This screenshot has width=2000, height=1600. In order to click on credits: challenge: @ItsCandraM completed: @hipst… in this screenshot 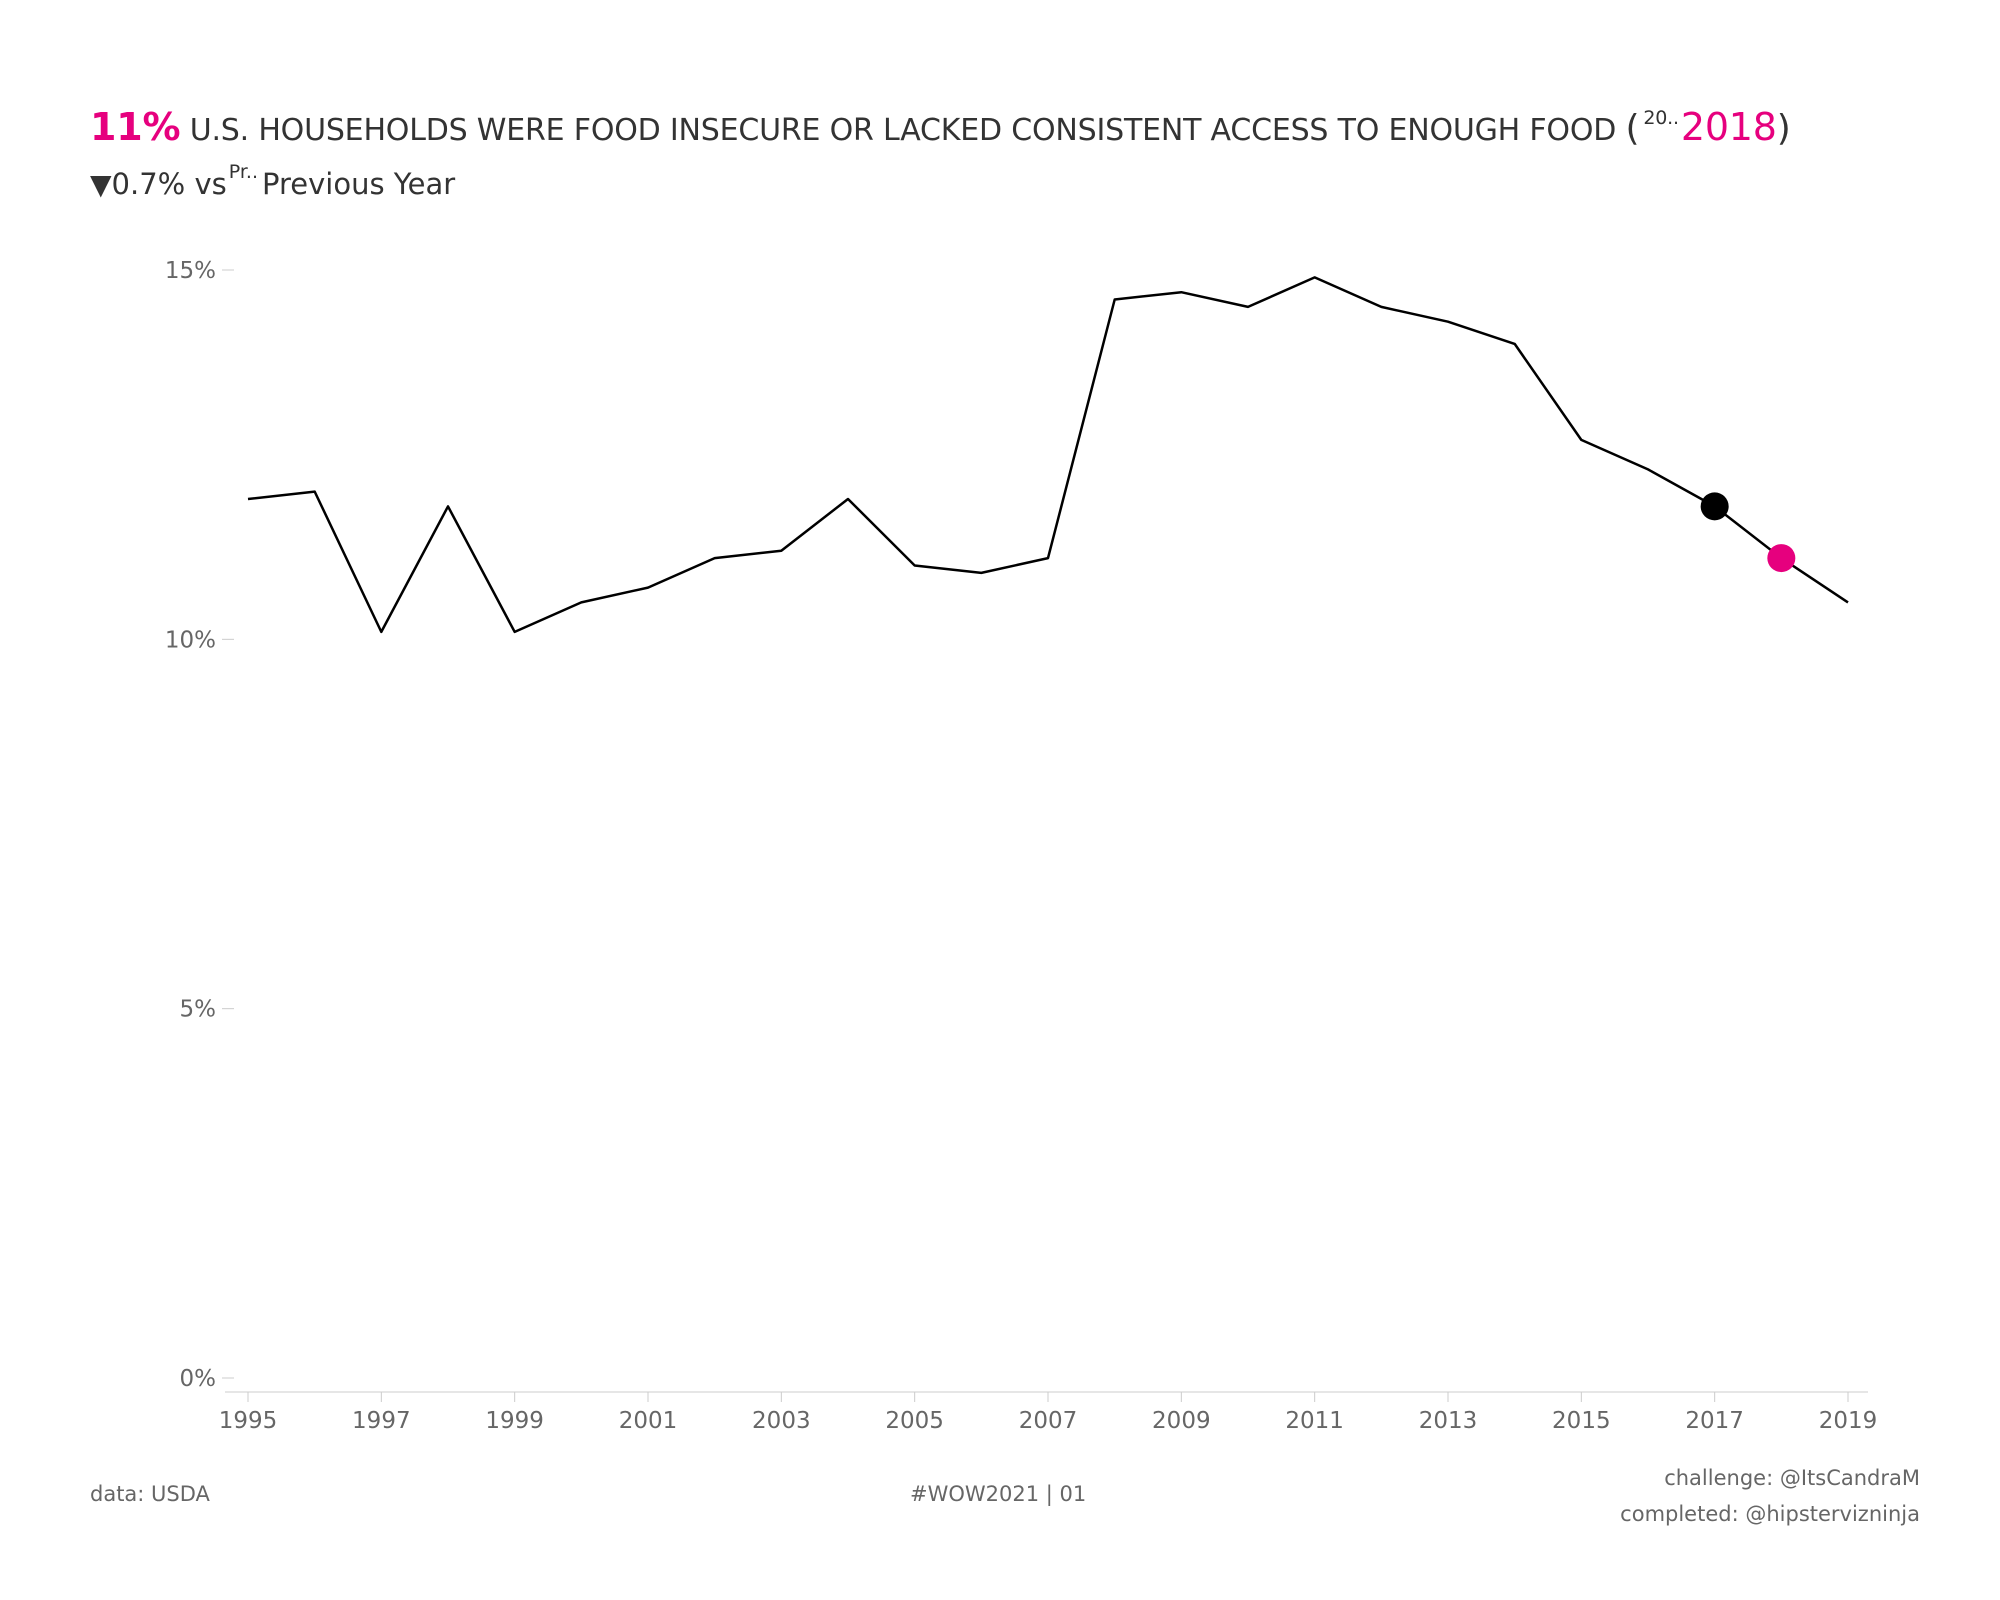, I will do `click(1770, 1496)`.